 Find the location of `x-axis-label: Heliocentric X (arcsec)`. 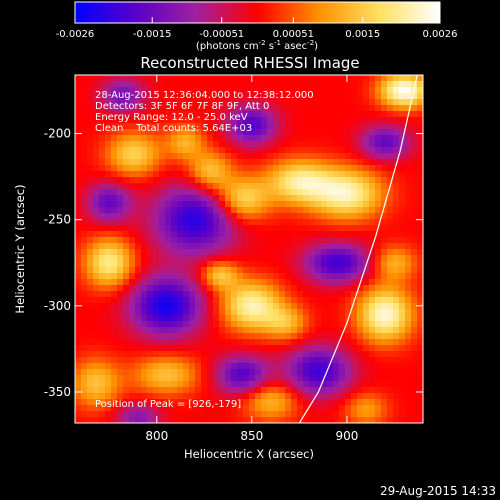

x-axis-label: Heliocentric X (arcsec) is located at coordinates (249, 454).